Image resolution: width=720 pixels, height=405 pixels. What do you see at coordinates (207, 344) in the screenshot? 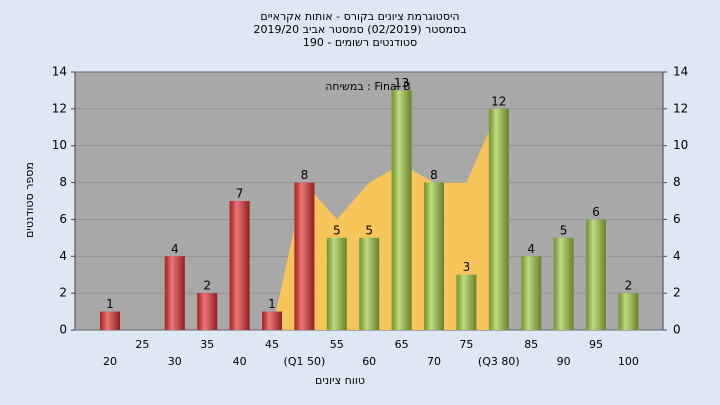
I see `x-tick-label: 35` at bounding box center [207, 344].